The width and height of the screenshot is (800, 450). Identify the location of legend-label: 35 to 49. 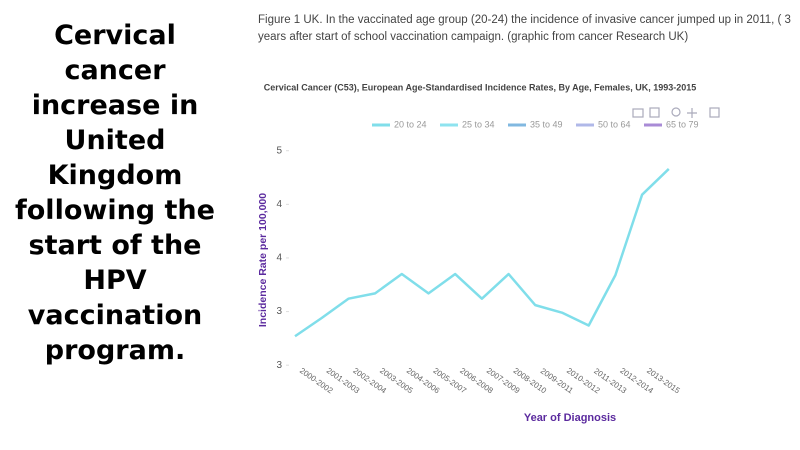
(546, 124).